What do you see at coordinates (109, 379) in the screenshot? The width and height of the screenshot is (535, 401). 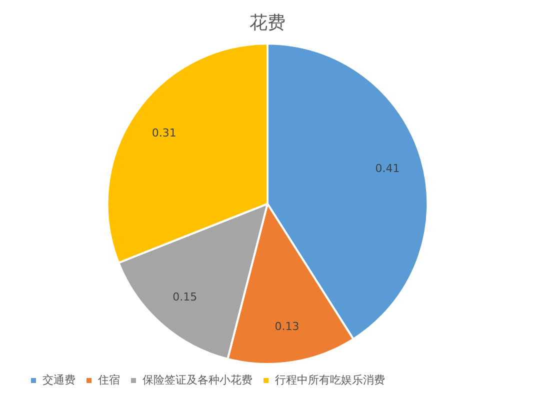 I see `legend-label: 住宿` at bounding box center [109, 379].